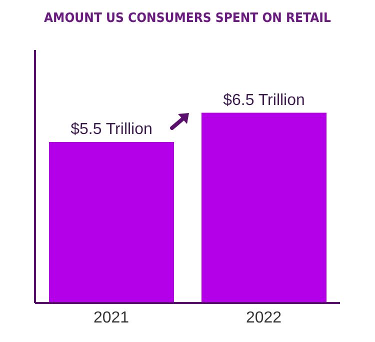 The width and height of the screenshot is (375, 342). I want to click on x-tick-label: 2022, so click(264, 317).